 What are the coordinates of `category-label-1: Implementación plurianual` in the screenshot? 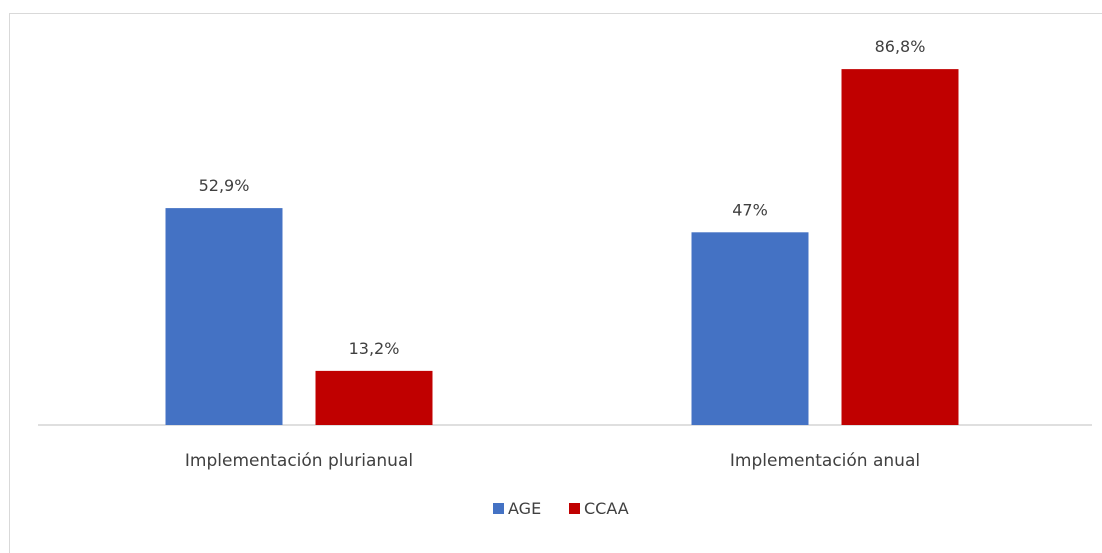 It's located at (299, 461).